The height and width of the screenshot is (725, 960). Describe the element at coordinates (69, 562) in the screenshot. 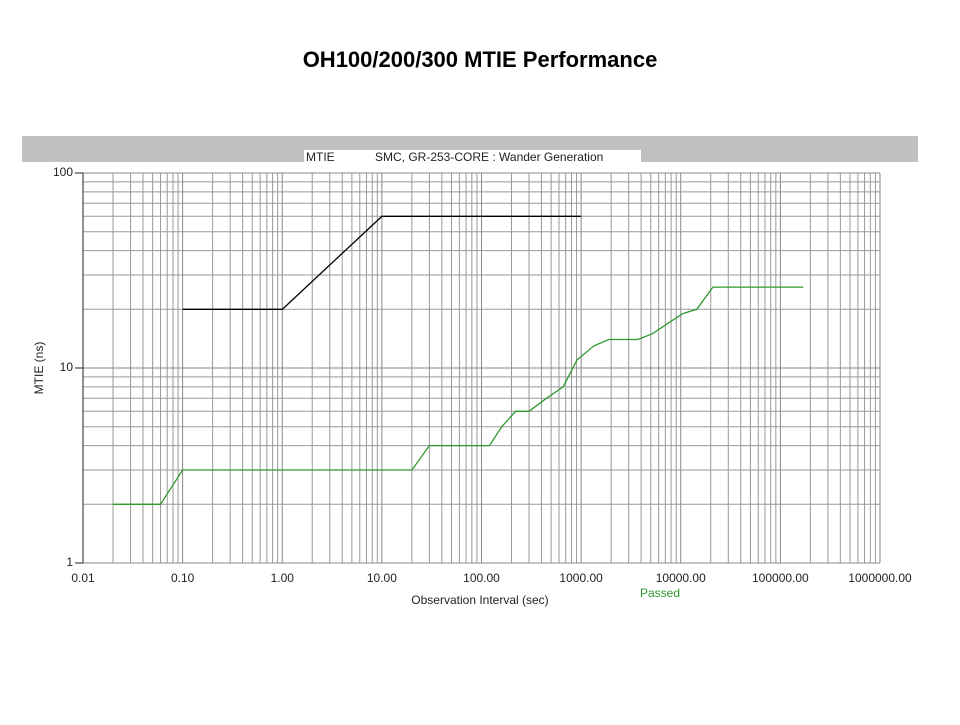

I see `y-tick-label: 1` at that location.